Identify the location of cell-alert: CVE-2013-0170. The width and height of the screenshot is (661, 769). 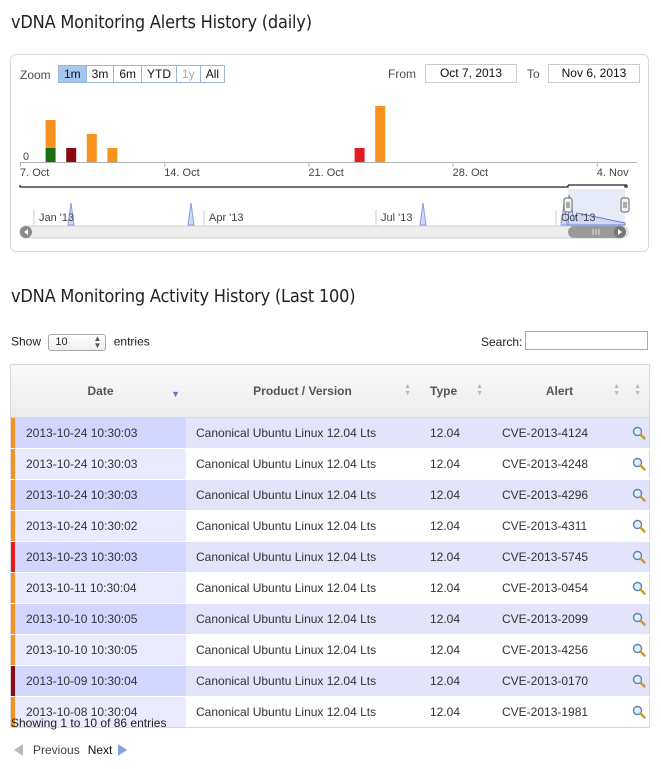
(559, 681).